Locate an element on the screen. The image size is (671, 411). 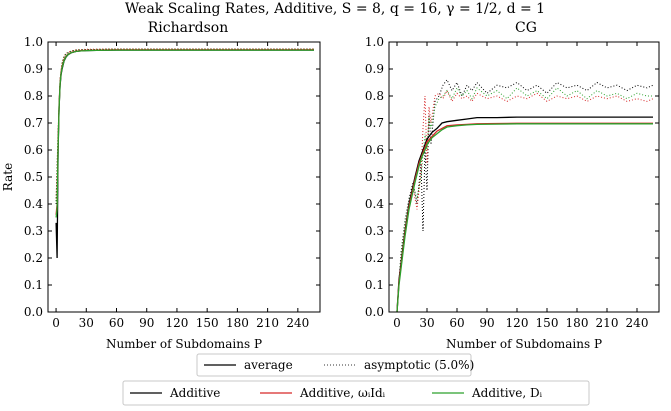
cg-xtick-label: 240 is located at coordinates (637, 323).